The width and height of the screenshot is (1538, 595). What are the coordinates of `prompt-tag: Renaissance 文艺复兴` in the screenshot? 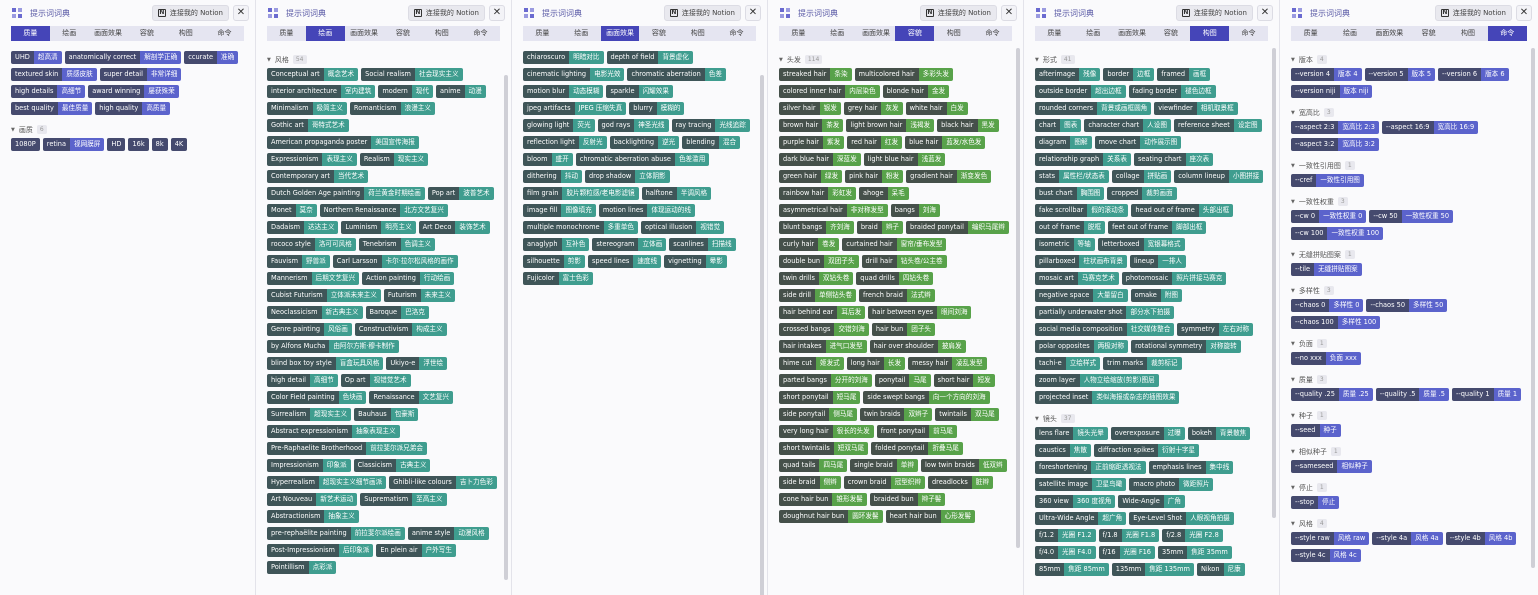 It's located at (411, 397).